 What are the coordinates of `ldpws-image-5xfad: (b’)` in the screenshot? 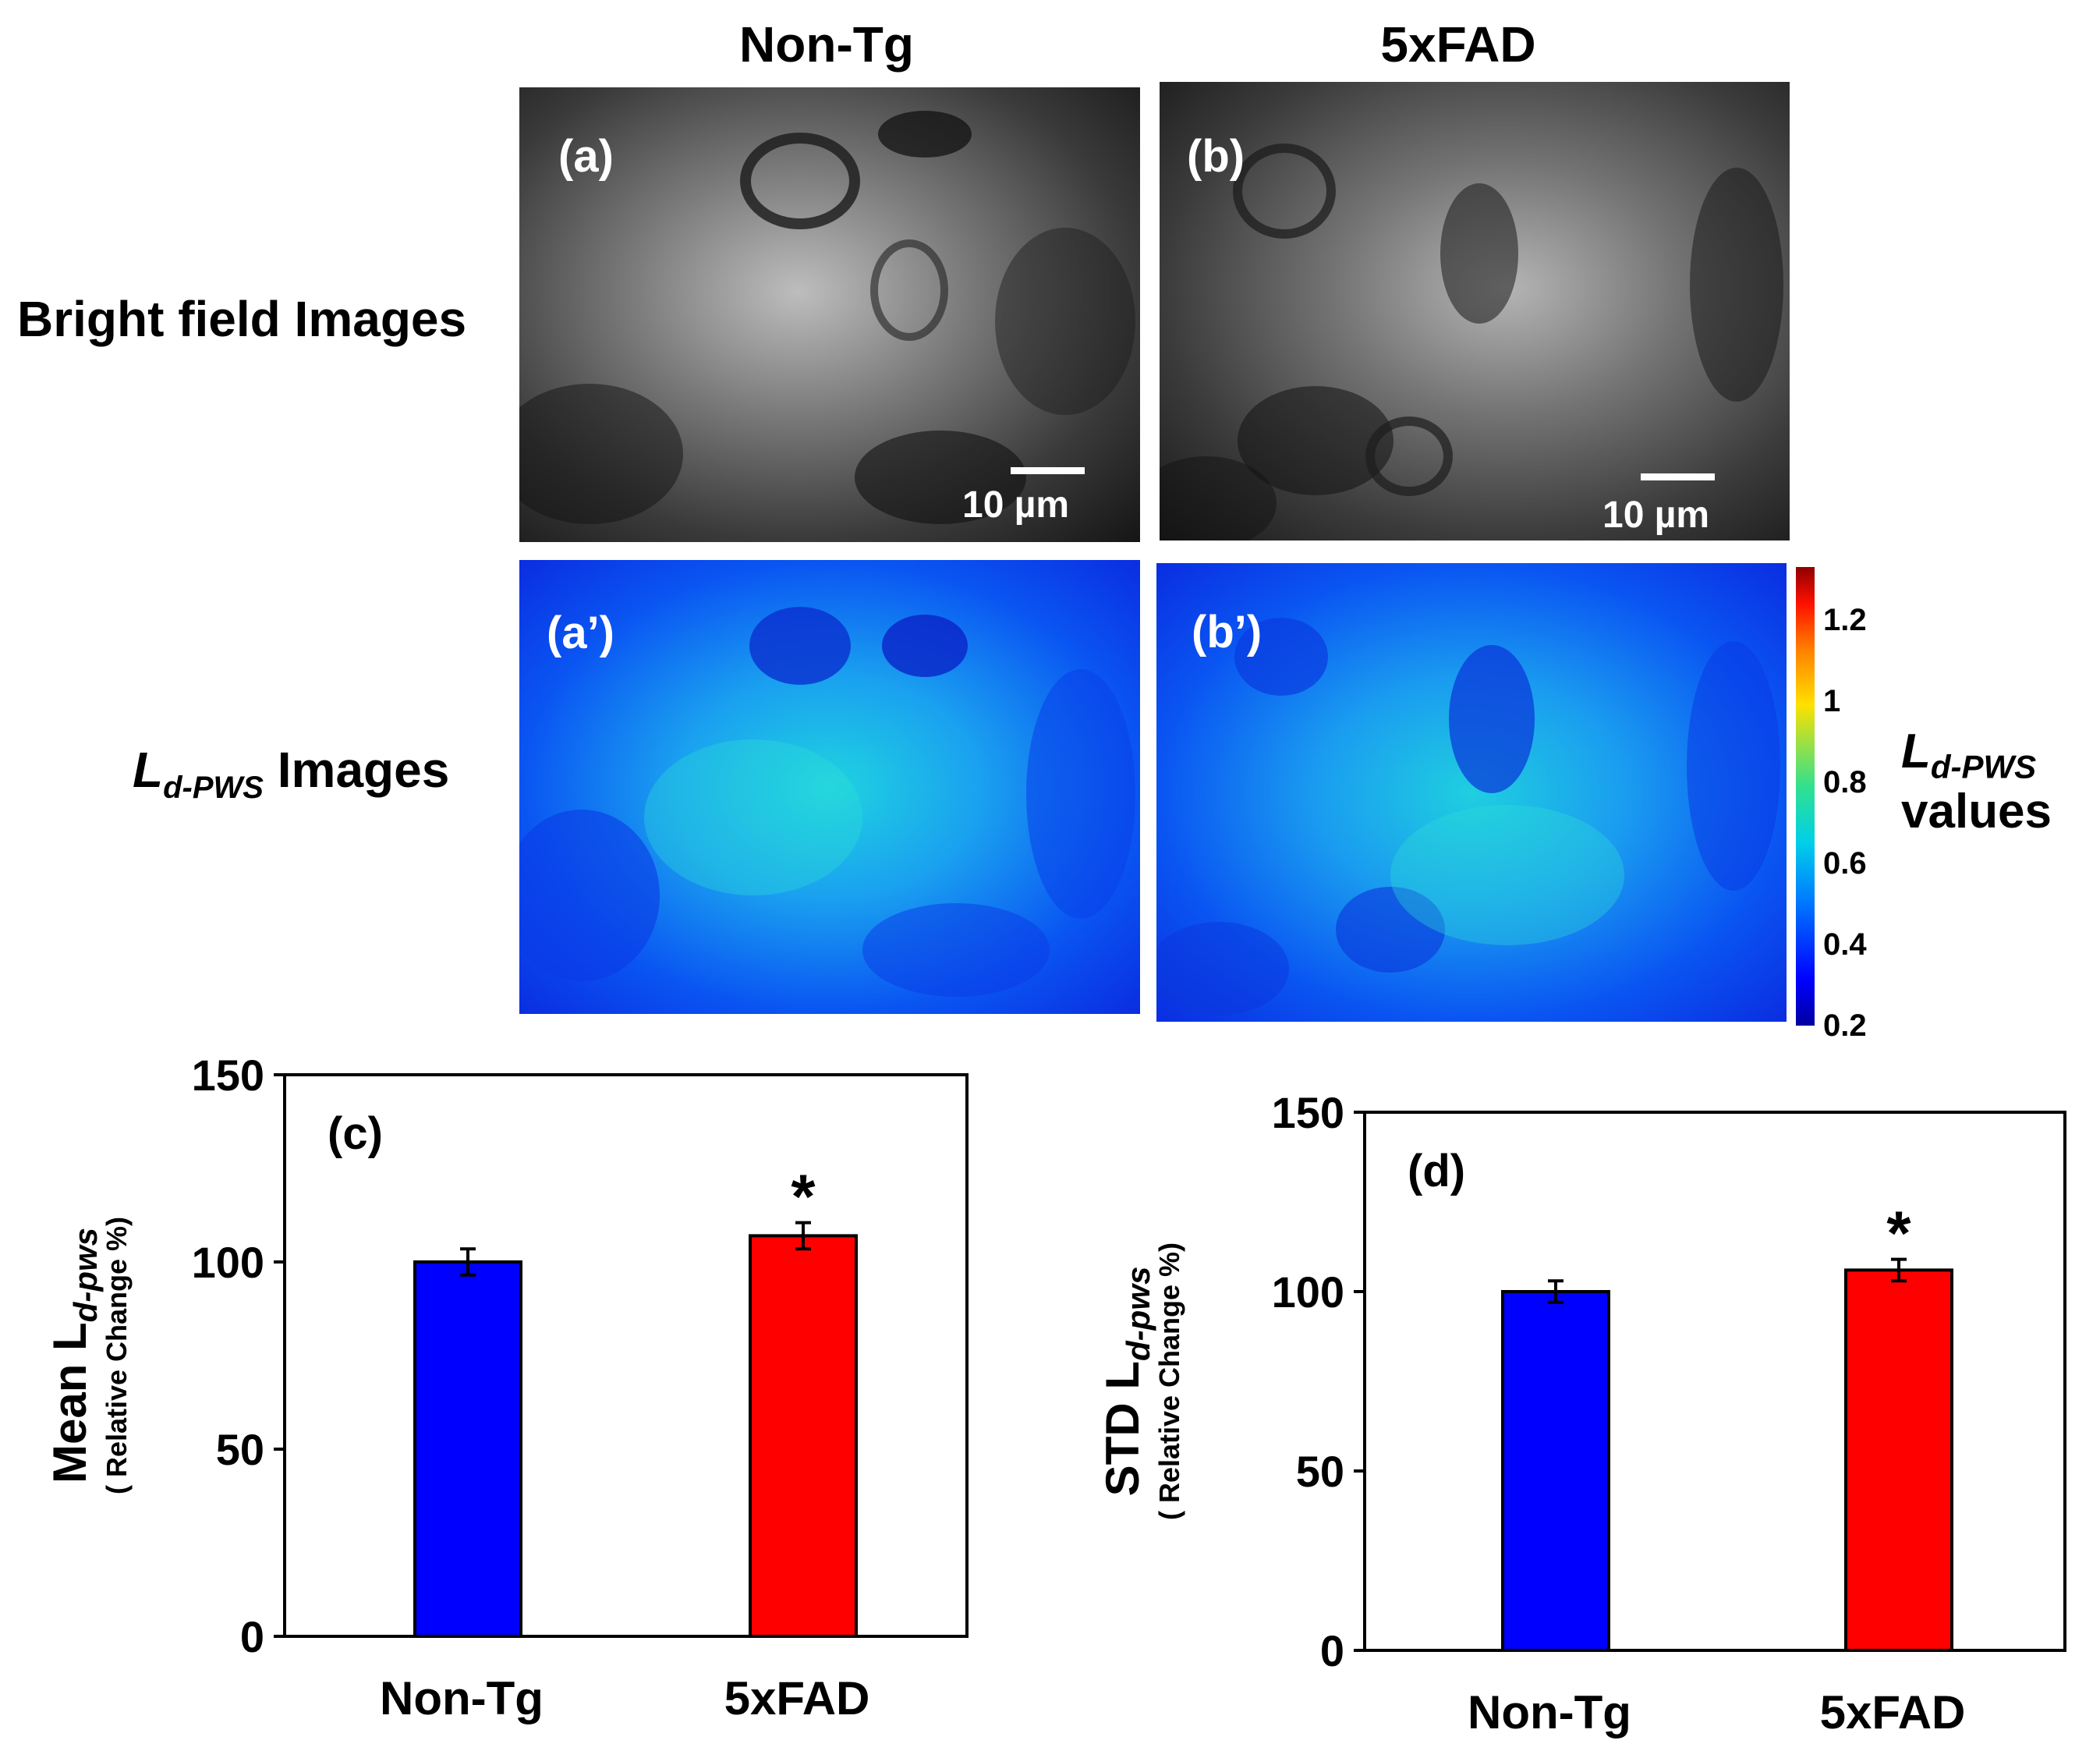 It's located at (1471, 792).